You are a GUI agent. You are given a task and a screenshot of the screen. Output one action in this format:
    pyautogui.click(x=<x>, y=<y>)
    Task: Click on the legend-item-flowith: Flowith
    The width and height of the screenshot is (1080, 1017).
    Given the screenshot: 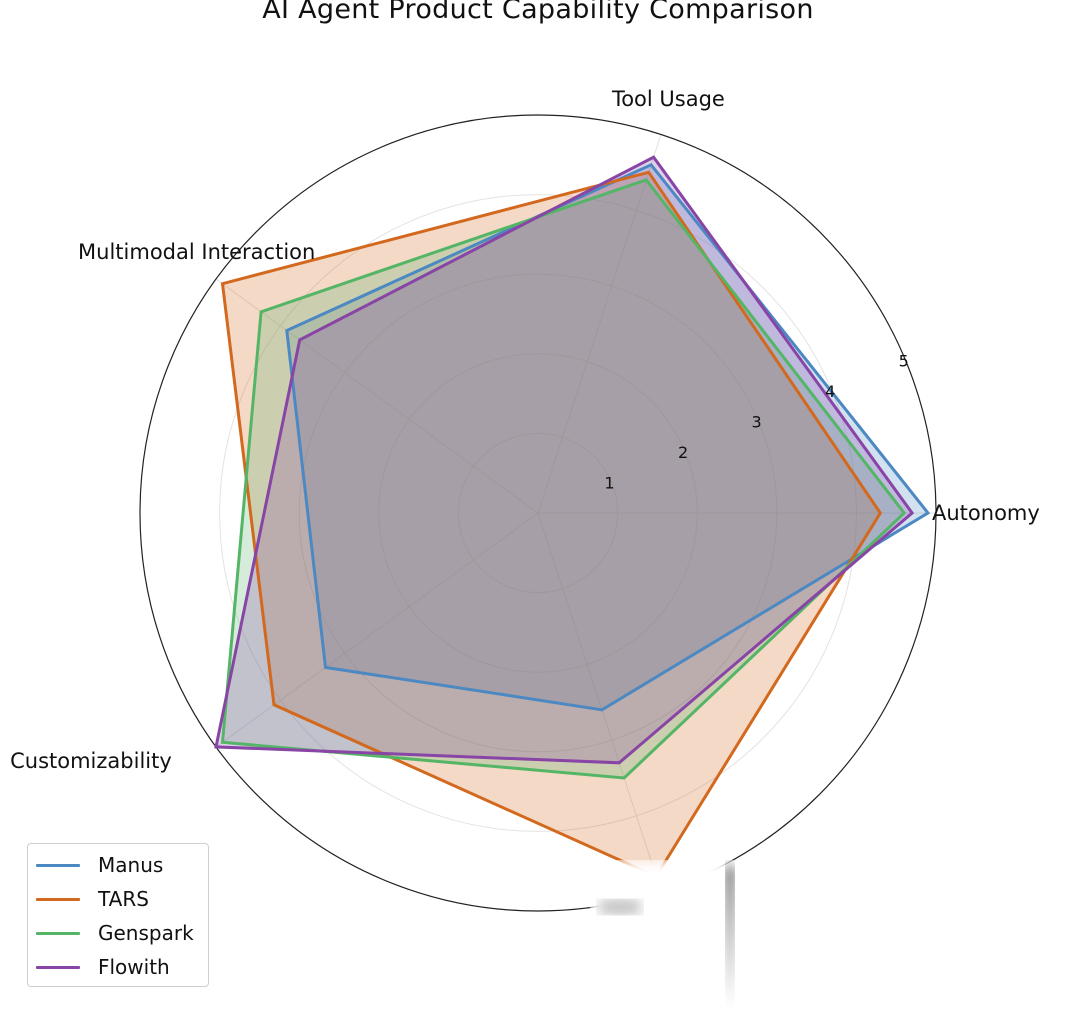 What is the action you would take?
    pyautogui.click(x=122, y=967)
    